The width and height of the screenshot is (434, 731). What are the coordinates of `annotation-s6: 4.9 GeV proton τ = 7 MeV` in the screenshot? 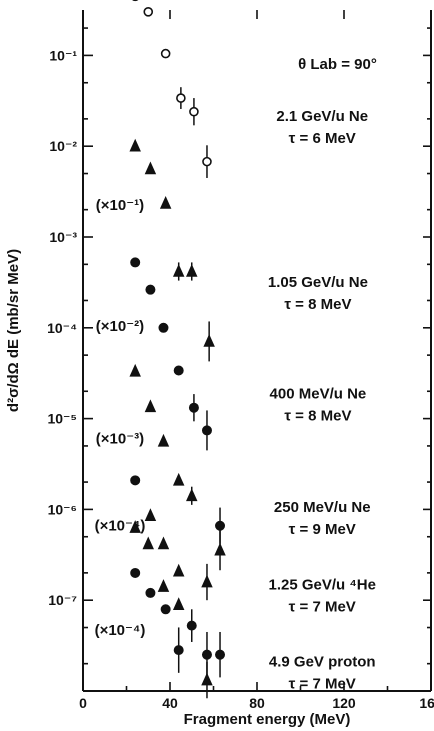 It's located at (322, 672).